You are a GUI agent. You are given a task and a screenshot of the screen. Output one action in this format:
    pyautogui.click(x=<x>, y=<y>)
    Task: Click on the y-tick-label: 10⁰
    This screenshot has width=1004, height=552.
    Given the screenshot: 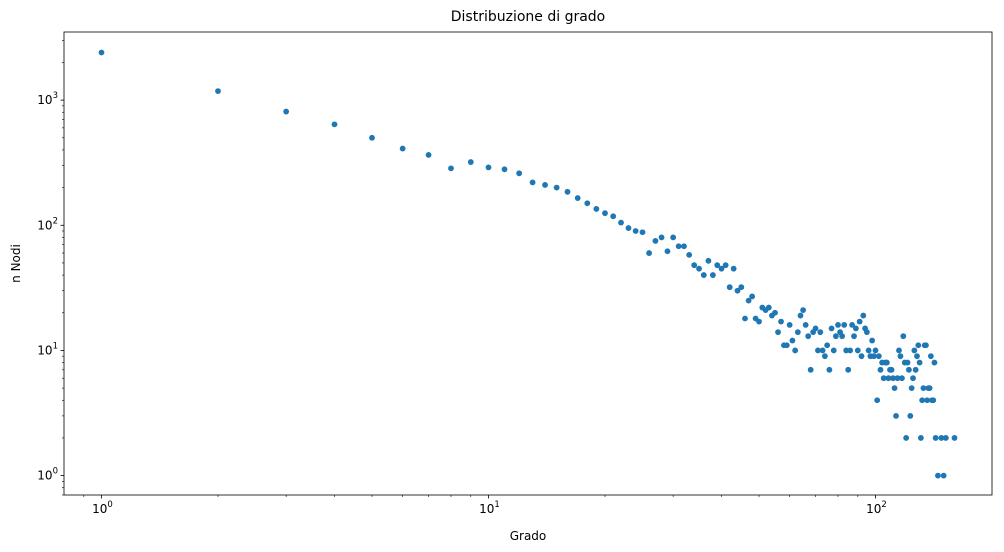 What is the action you would take?
    pyautogui.click(x=47, y=475)
    